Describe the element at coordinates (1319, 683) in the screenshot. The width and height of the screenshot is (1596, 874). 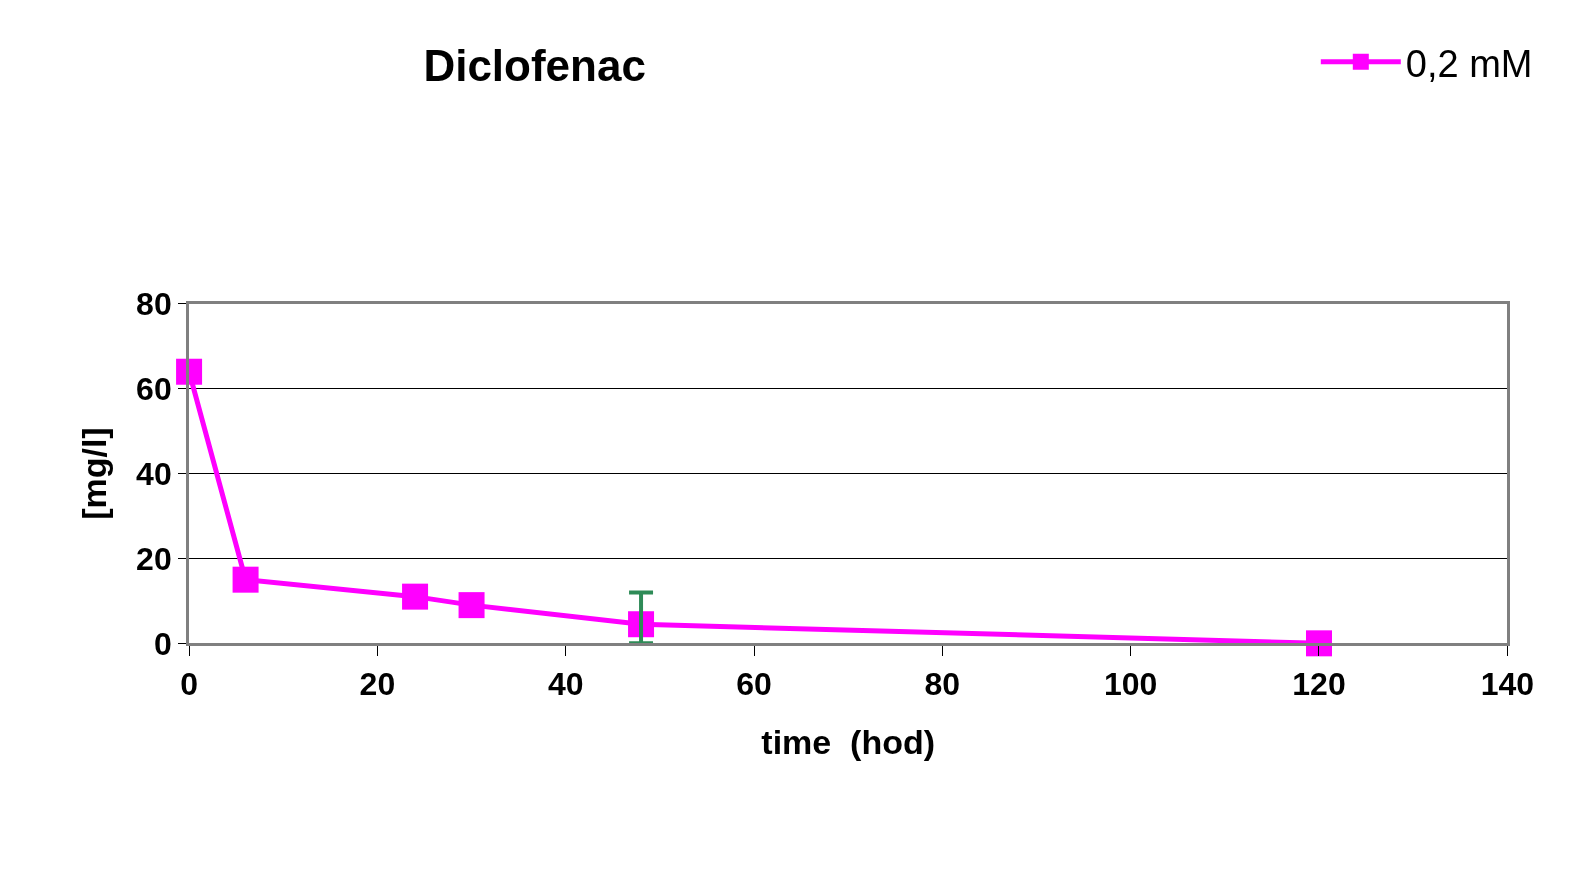
I see `x-tick-label: 120` at that location.